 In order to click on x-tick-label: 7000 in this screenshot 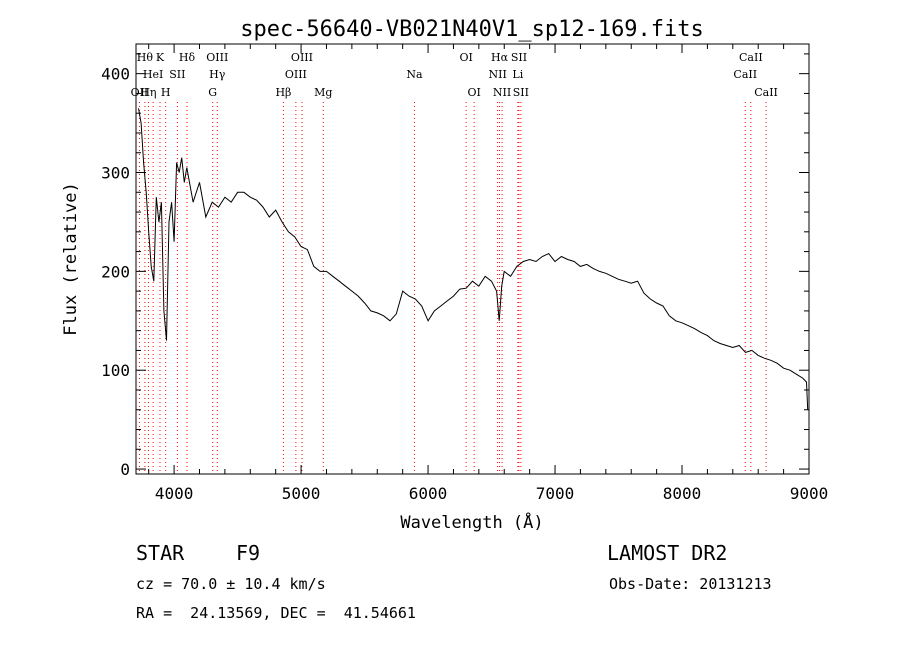, I will do `click(555, 493)`.